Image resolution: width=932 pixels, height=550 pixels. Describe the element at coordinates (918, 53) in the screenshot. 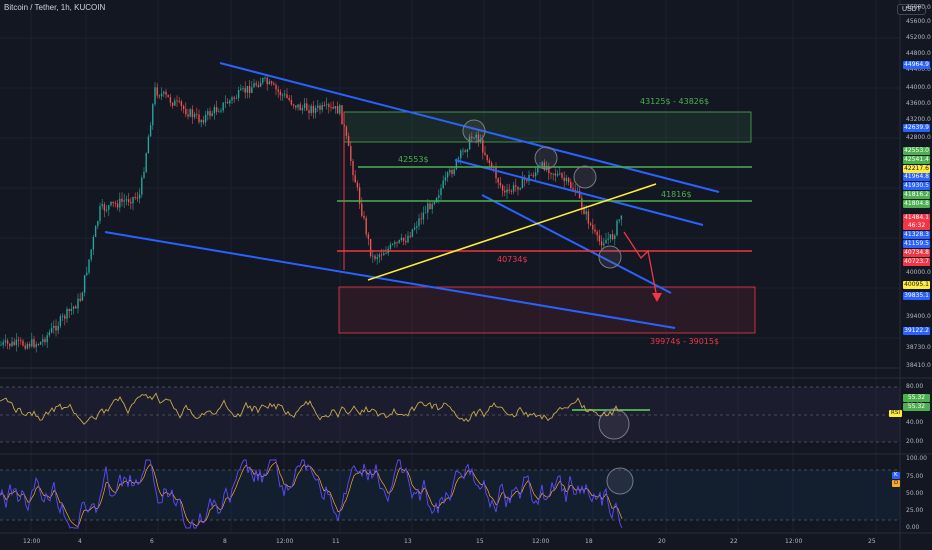

I see `price-axis-label: 44800.0` at that location.